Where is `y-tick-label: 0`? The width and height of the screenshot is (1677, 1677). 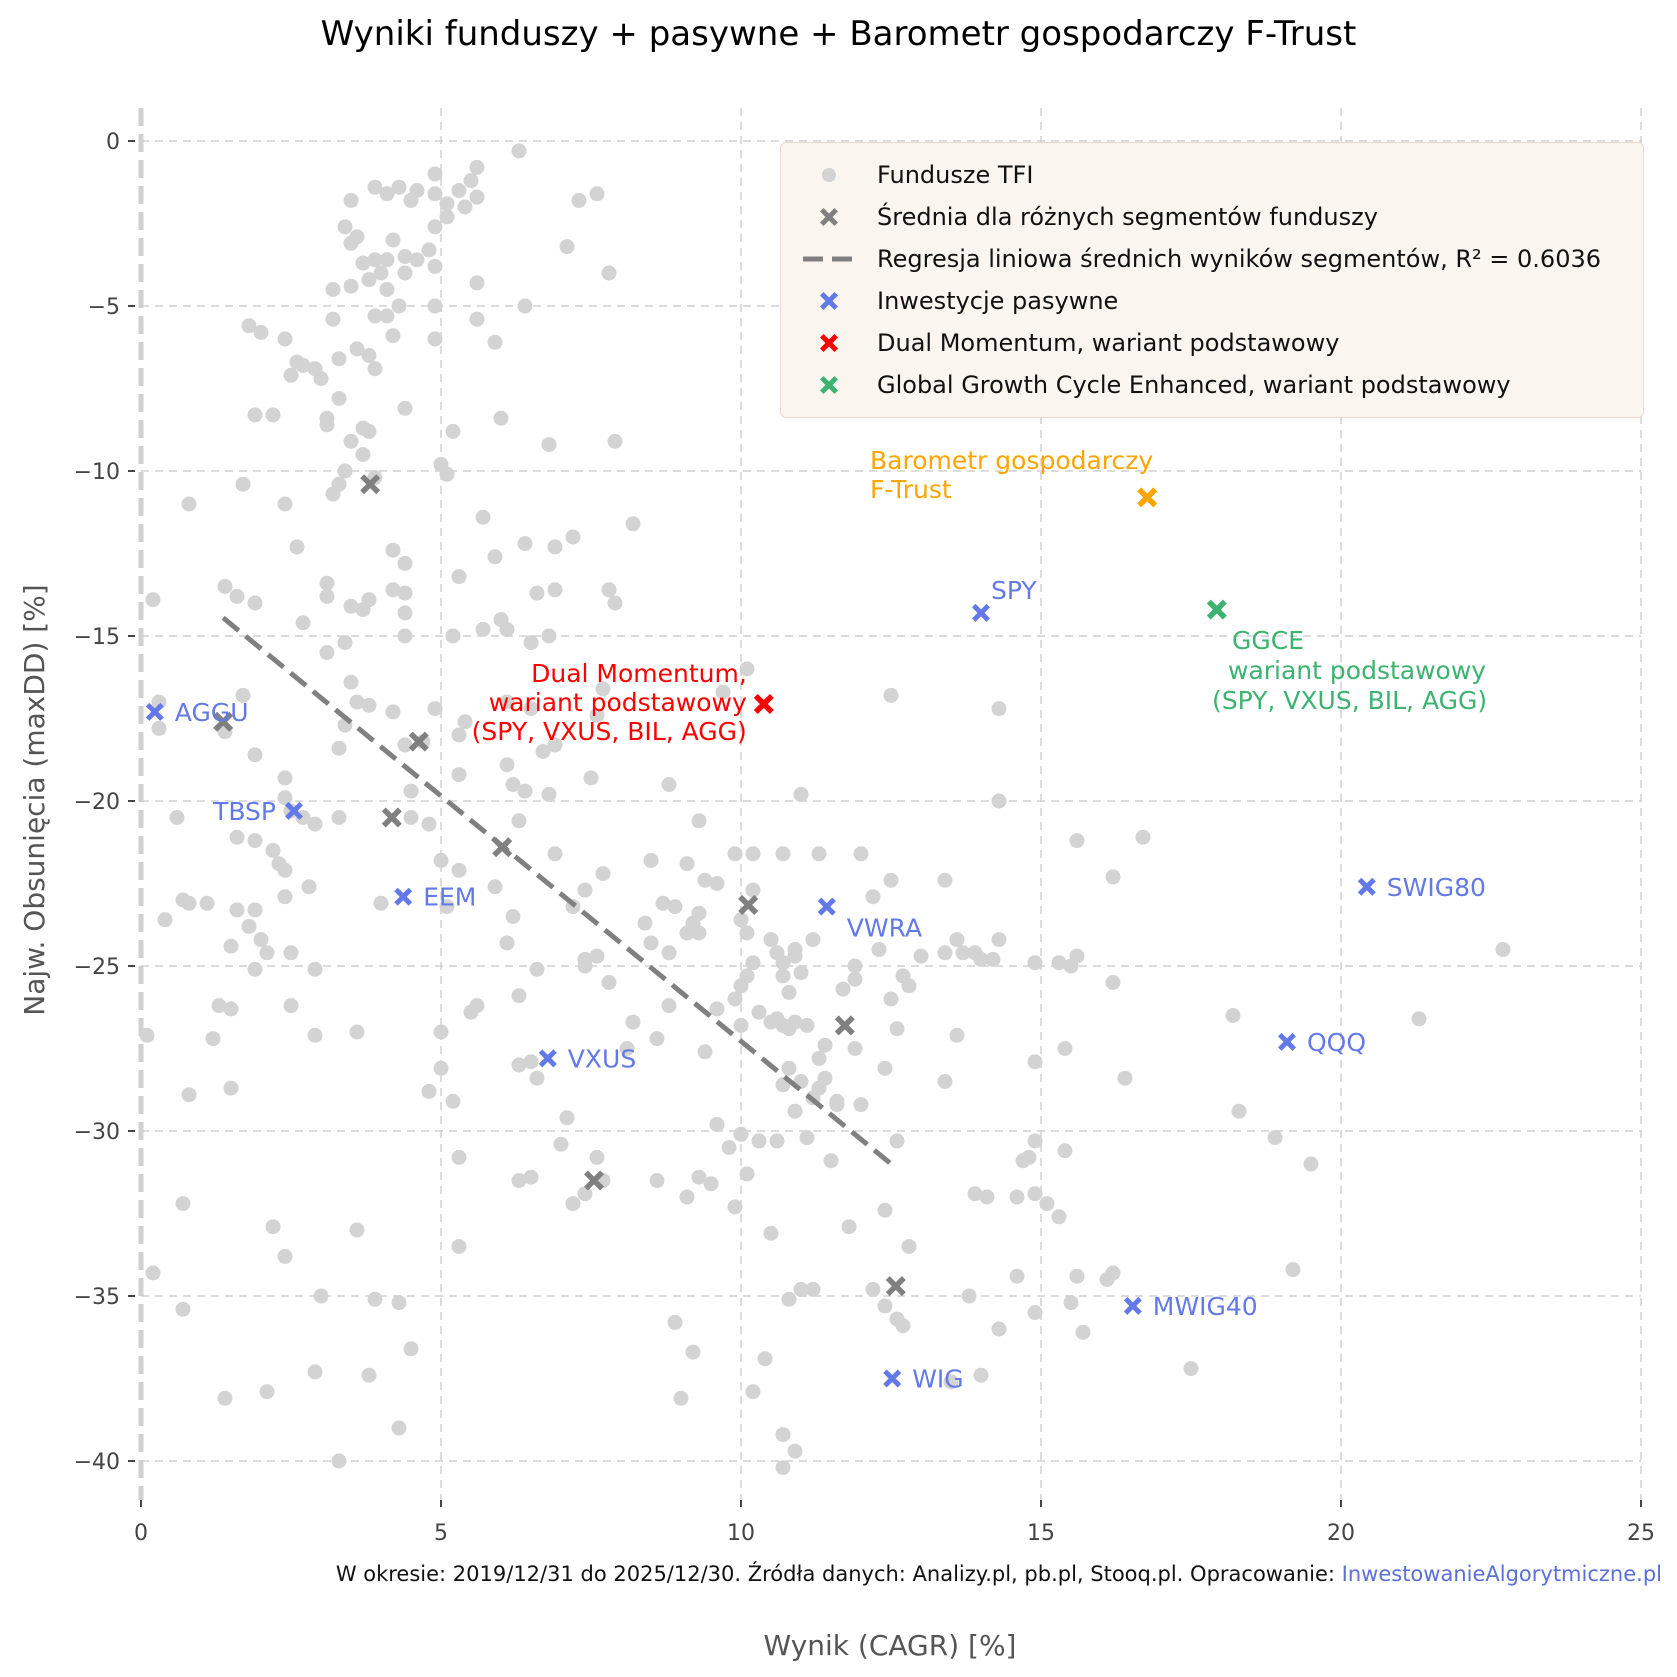
y-tick-label: 0 is located at coordinates (113, 142).